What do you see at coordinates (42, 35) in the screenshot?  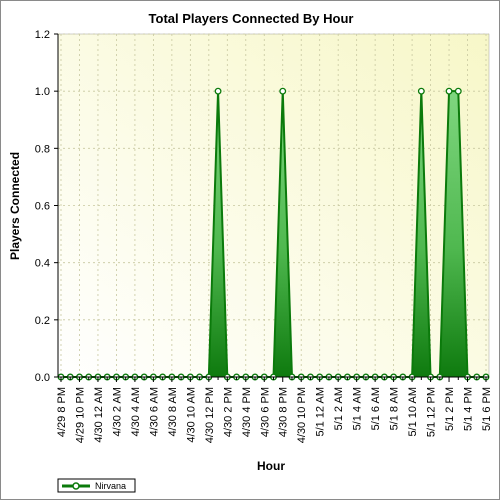 I see `y-tick-label: 1.2` at bounding box center [42, 35].